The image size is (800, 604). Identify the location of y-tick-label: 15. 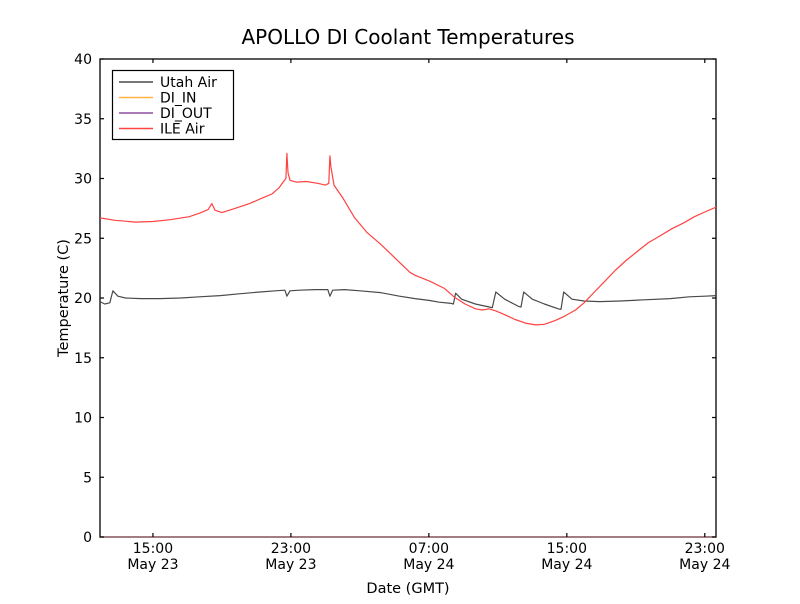
(83, 359).